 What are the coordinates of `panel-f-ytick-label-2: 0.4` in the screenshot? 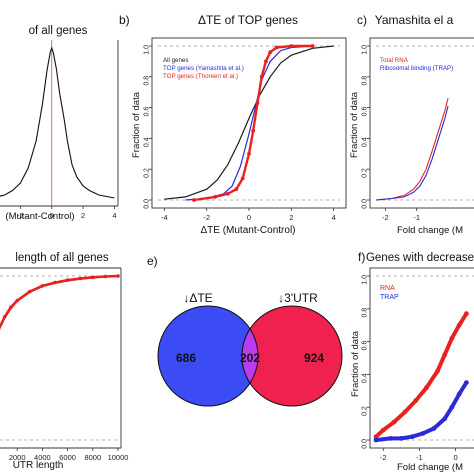 It's located at (365, 378).